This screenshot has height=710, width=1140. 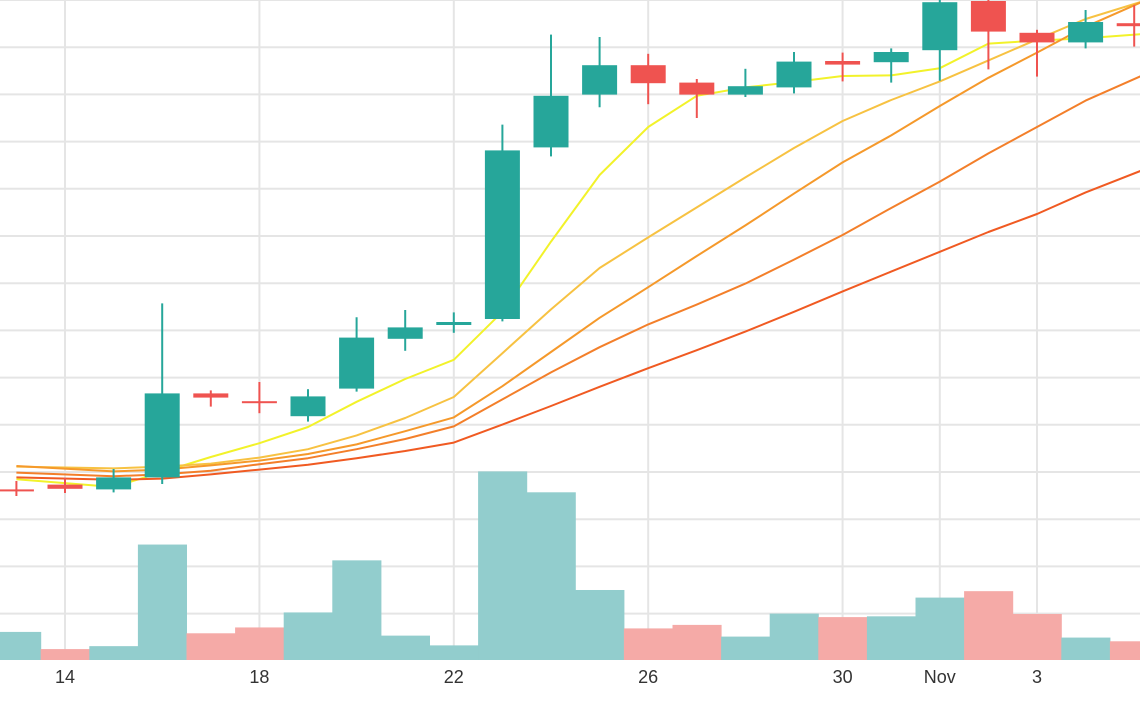 I want to click on x-tick-label: Nov, so click(x=940, y=677).